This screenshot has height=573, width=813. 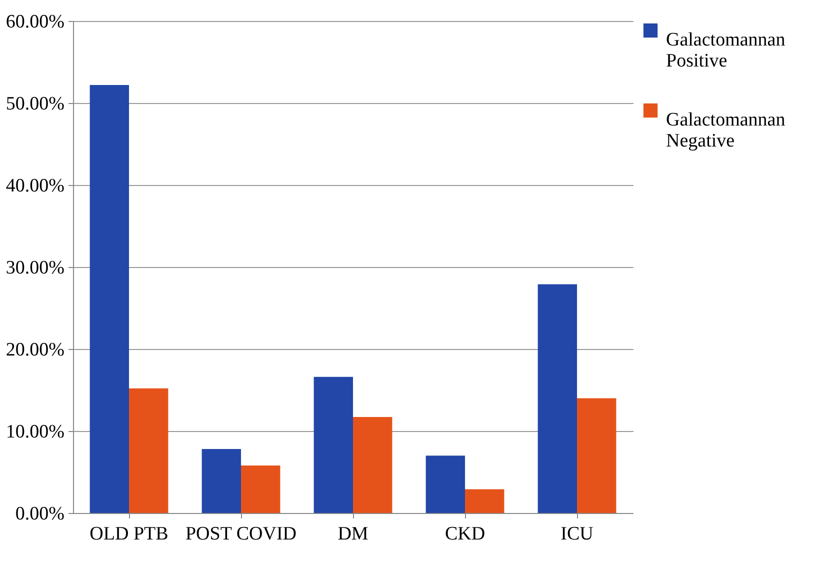 What do you see at coordinates (726, 131) in the screenshot?
I see `legend-label: Galactomannan Negative` at bounding box center [726, 131].